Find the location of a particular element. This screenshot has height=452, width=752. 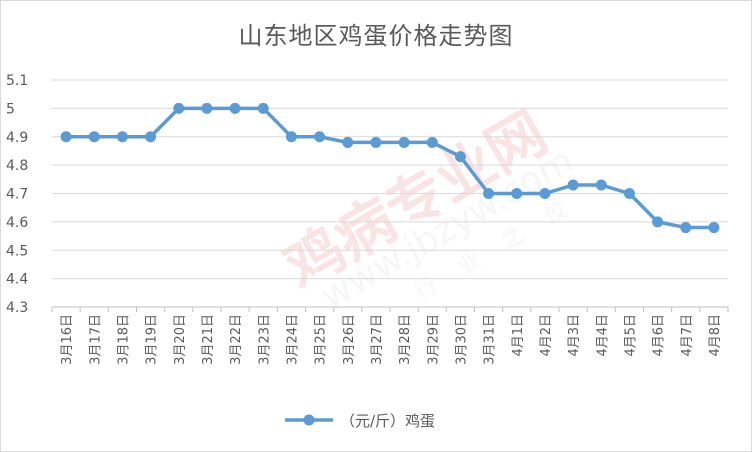

x-tick-label: 4月6日 is located at coordinates (659, 335).